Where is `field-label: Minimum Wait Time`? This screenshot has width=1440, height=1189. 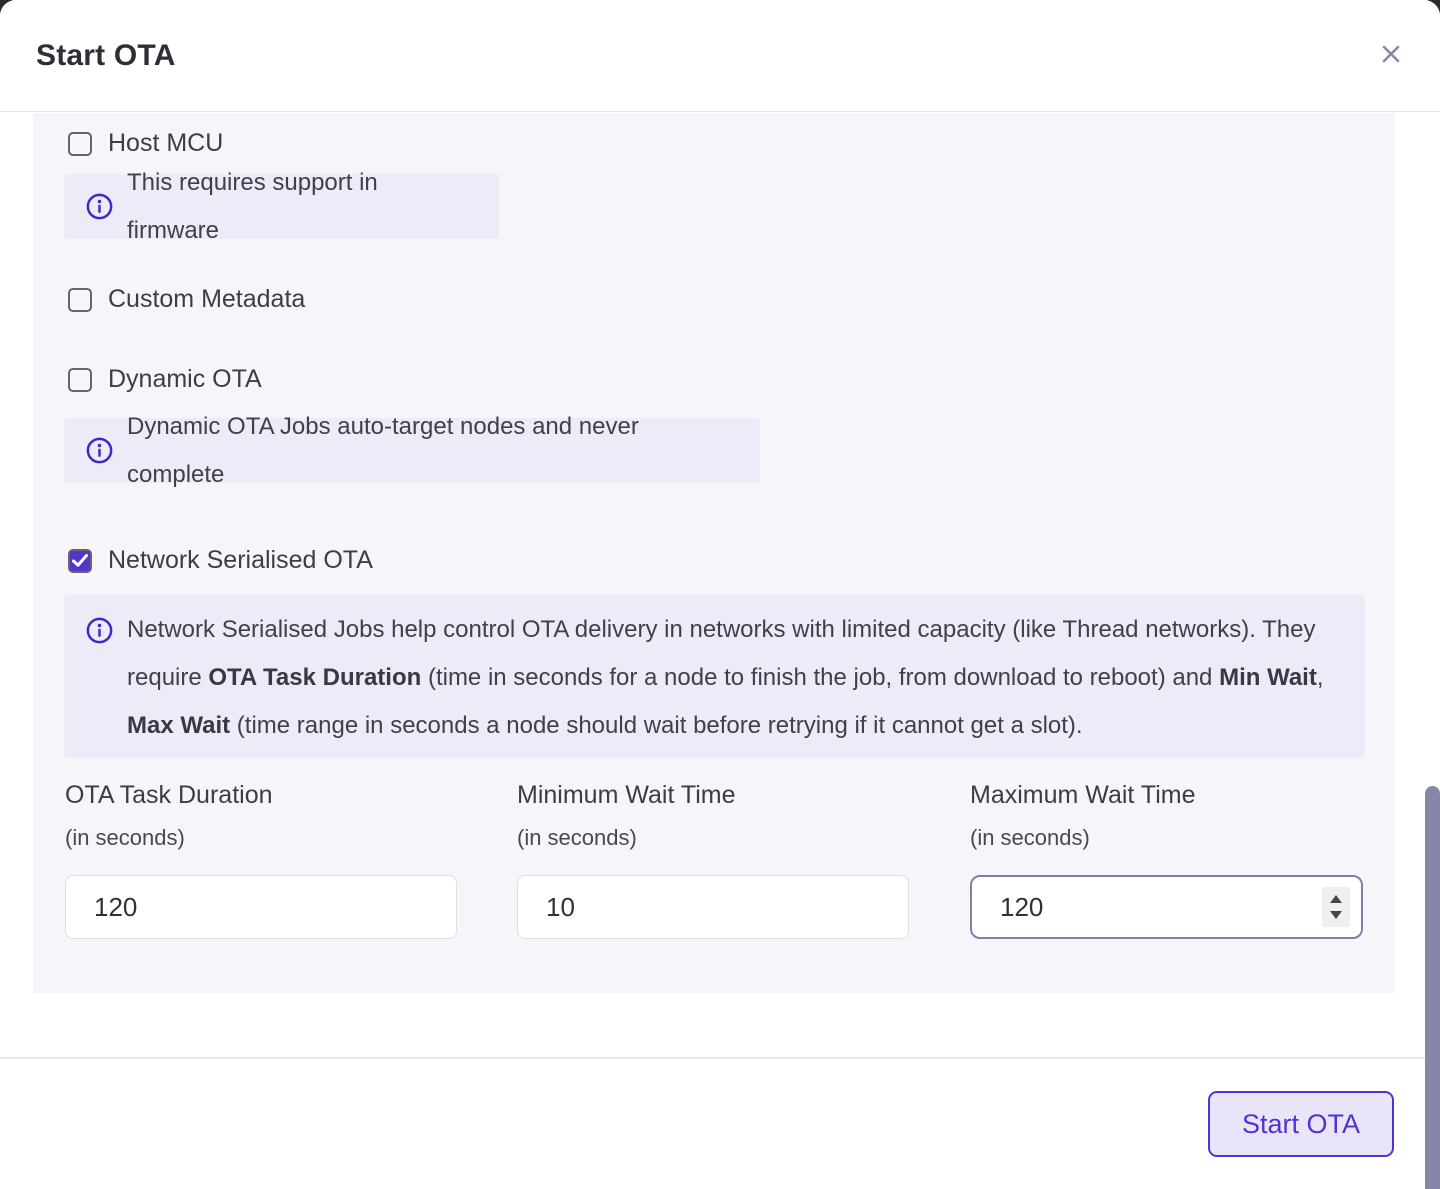
field-label: Minimum Wait Time is located at coordinates (626, 795).